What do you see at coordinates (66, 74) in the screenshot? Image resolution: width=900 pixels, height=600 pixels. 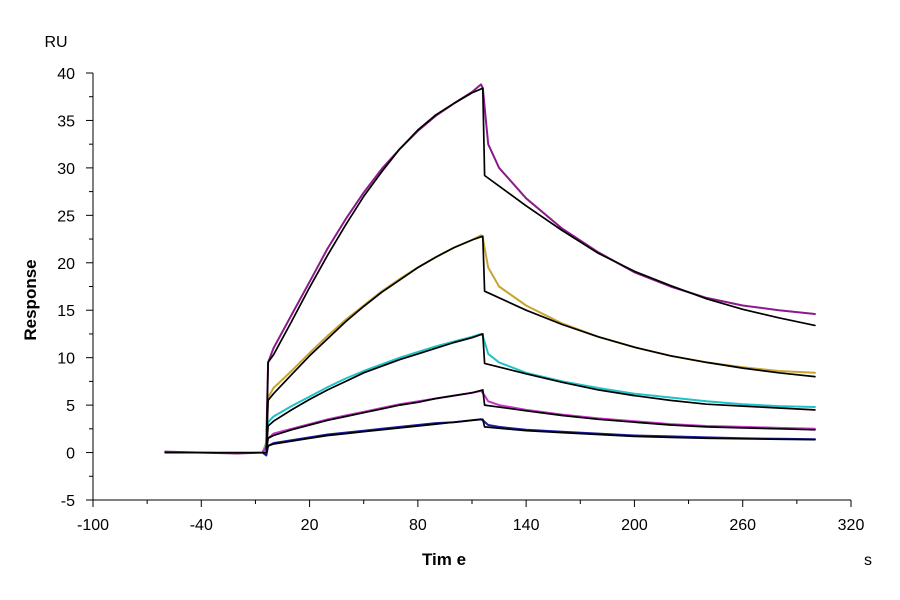 I see `y-tick-label: 40` at bounding box center [66, 74].